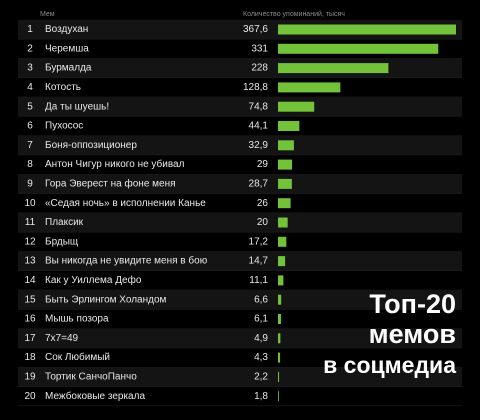 Image resolution: width=480 pixels, height=420 pixels. What do you see at coordinates (255, 29) in the screenshot?
I see `value-label: 367,6` at bounding box center [255, 29].